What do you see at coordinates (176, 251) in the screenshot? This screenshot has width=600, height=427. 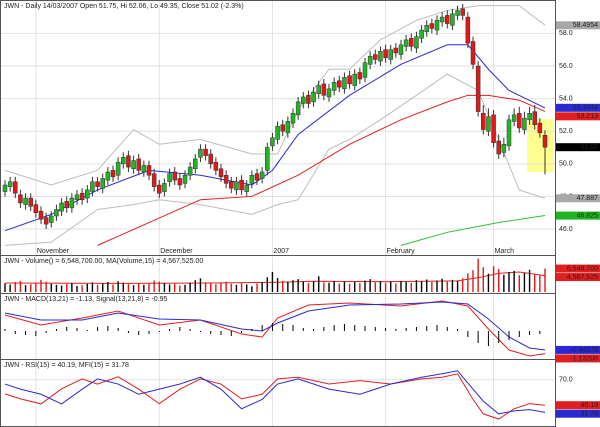 I see `x-tick-label: December` at bounding box center [176, 251].